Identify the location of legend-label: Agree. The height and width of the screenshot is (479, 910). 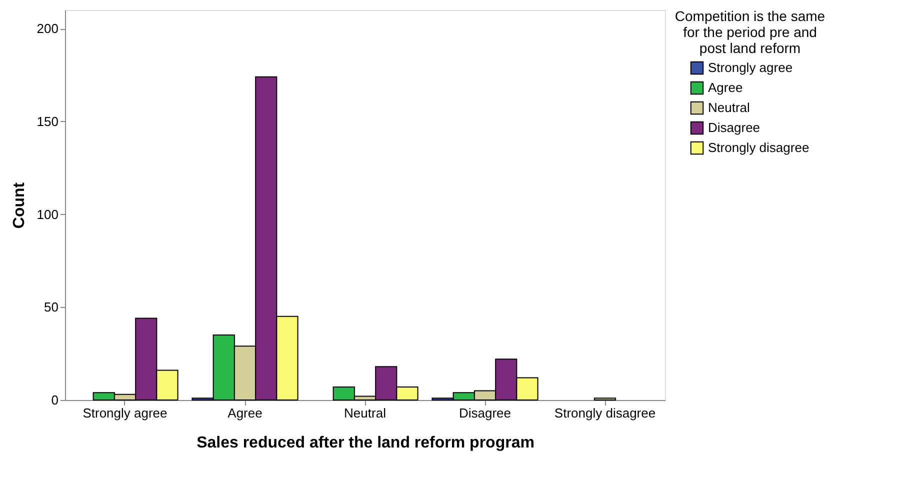
(725, 87).